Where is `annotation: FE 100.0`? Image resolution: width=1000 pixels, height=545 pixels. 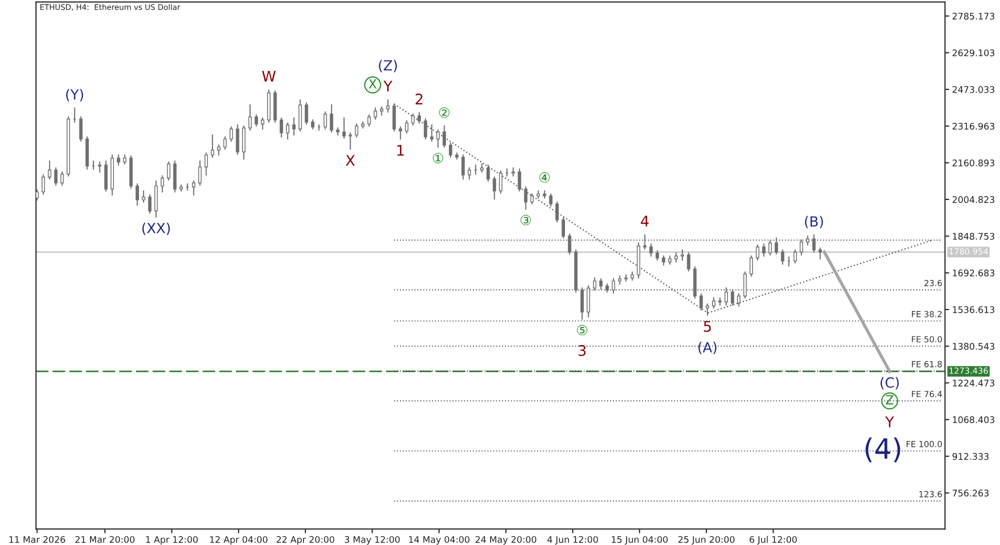 annotation: FE 100.0 is located at coordinates (924, 444).